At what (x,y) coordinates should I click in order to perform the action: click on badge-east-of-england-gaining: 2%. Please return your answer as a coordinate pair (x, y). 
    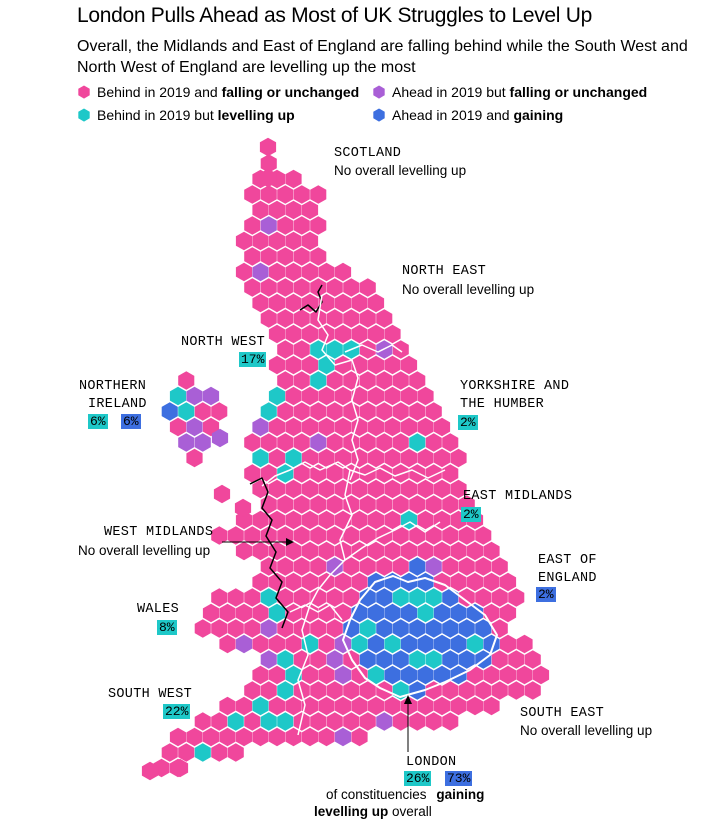
    Looking at the image, I should click on (546, 594).